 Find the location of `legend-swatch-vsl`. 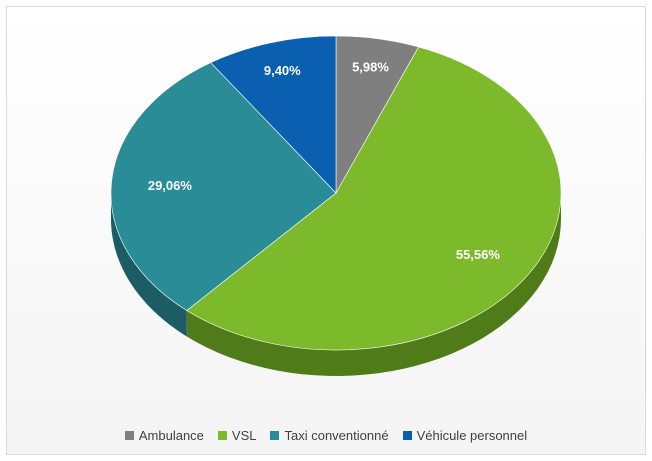

legend-swatch-vsl is located at coordinates (222, 435).